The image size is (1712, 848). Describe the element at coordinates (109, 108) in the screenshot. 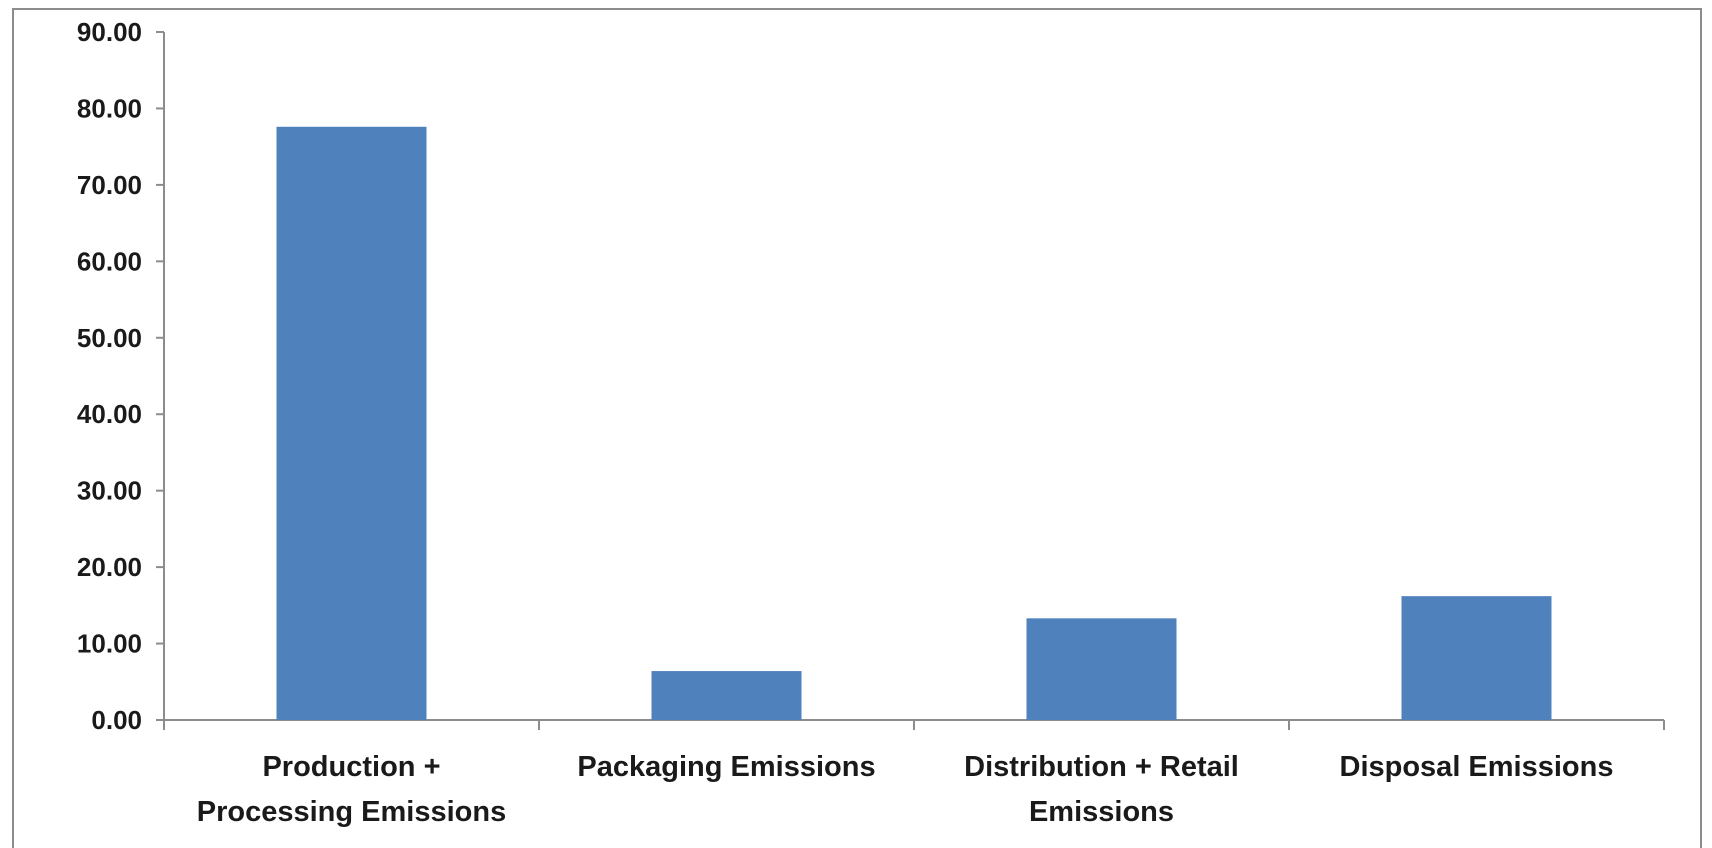

I see `y-tick-label: 80.00` at that location.